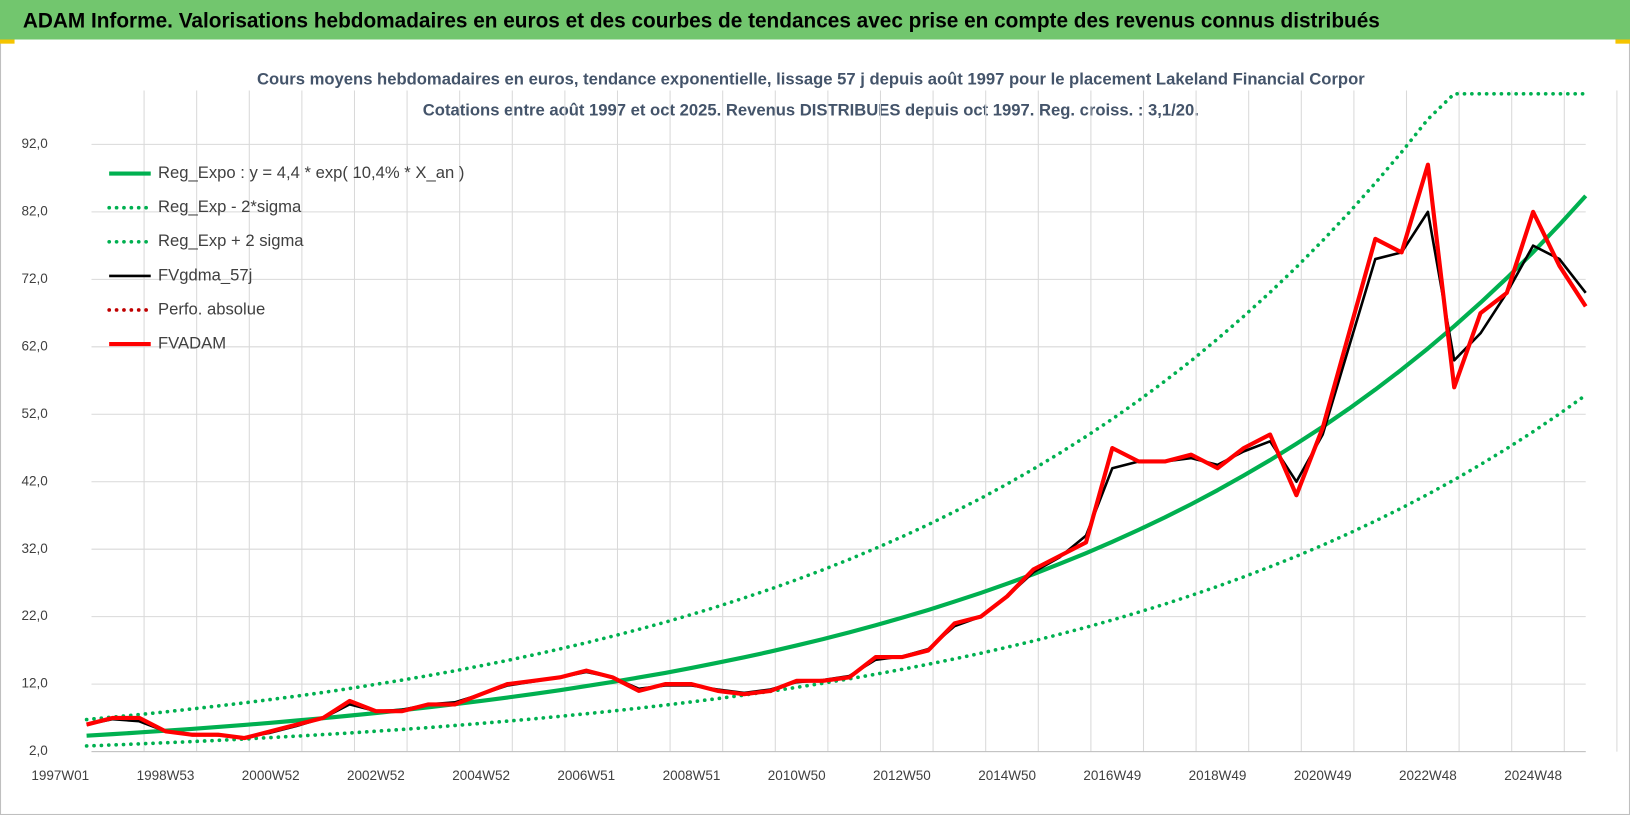 This screenshot has width=1630, height=815. Describe the element at coordinates (35, 548) in the screenshot. I see `y-tick-label: 32,0` at that location.